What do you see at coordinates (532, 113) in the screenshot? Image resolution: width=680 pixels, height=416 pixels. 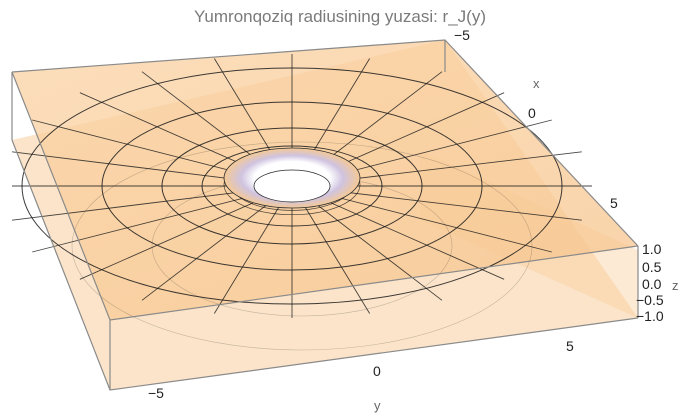 I see `x-tick-label: 0` at bounding box center [532, 113].